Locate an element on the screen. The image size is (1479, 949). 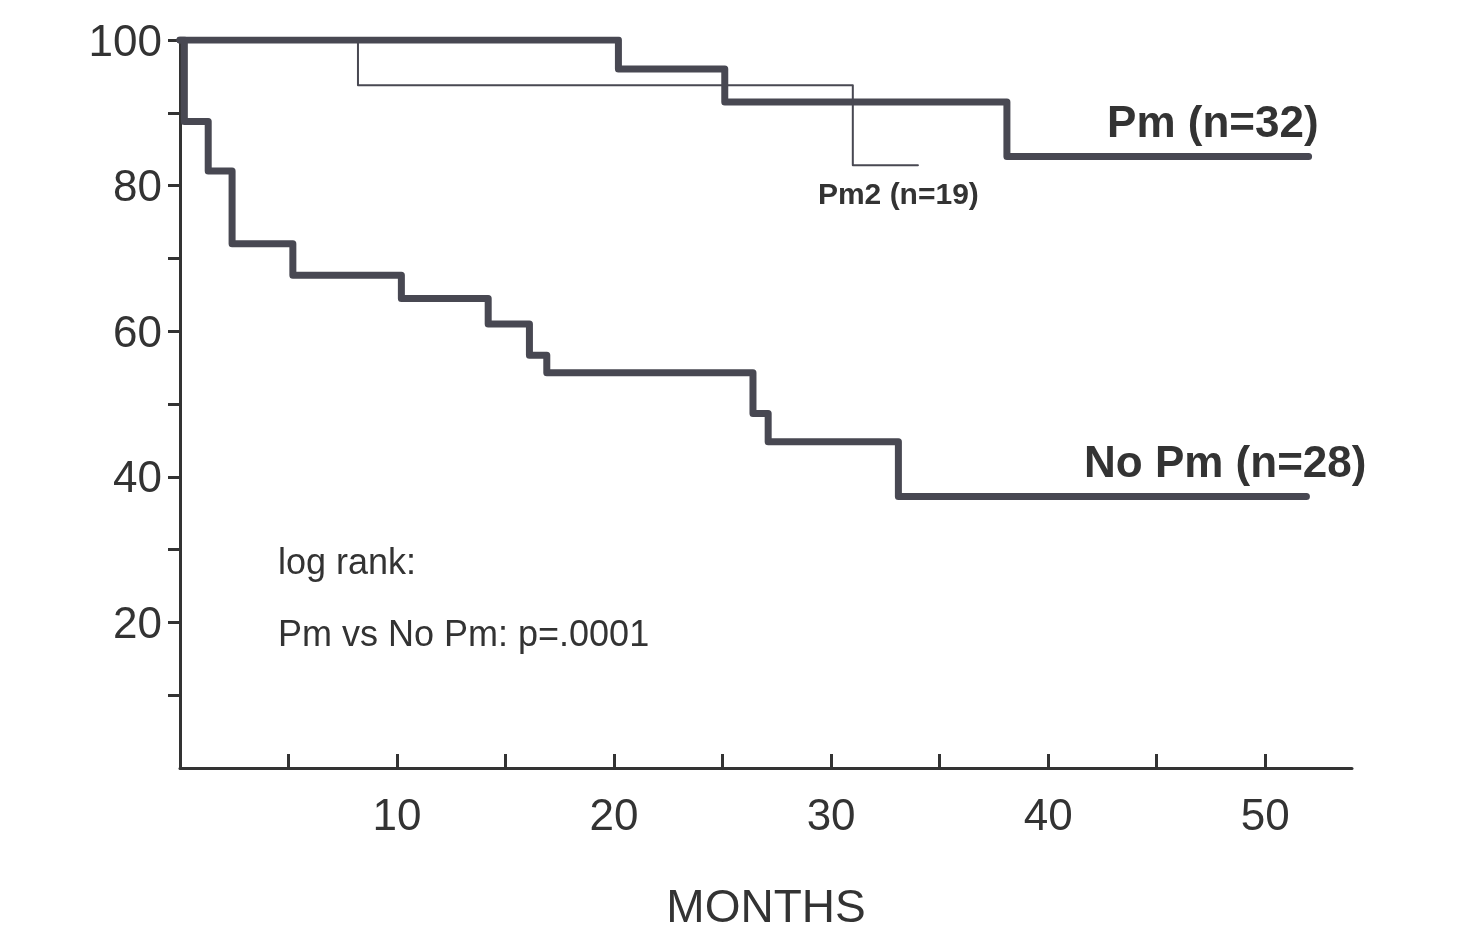
y-tick-label: 80 is located at coordinates (137, 186).